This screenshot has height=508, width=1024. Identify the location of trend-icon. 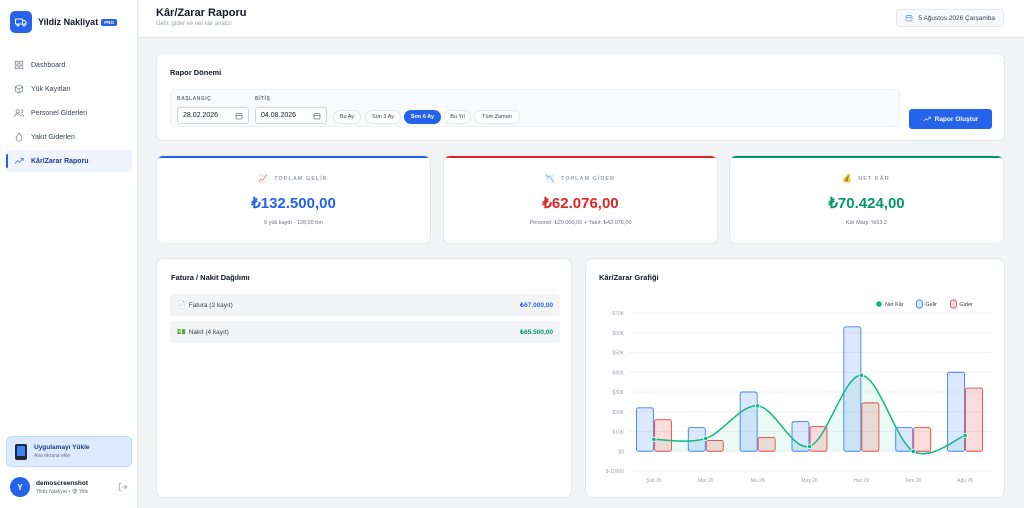
(19, 161).